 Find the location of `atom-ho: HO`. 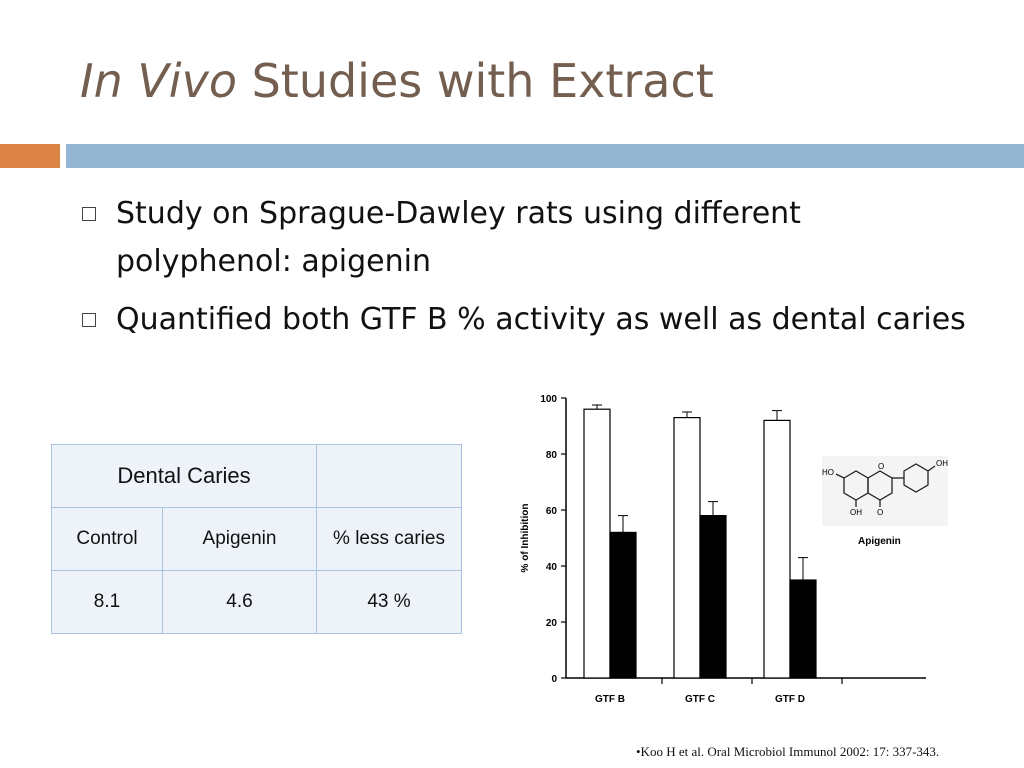

atom-ho: HO is located at coordinates (828, 472).